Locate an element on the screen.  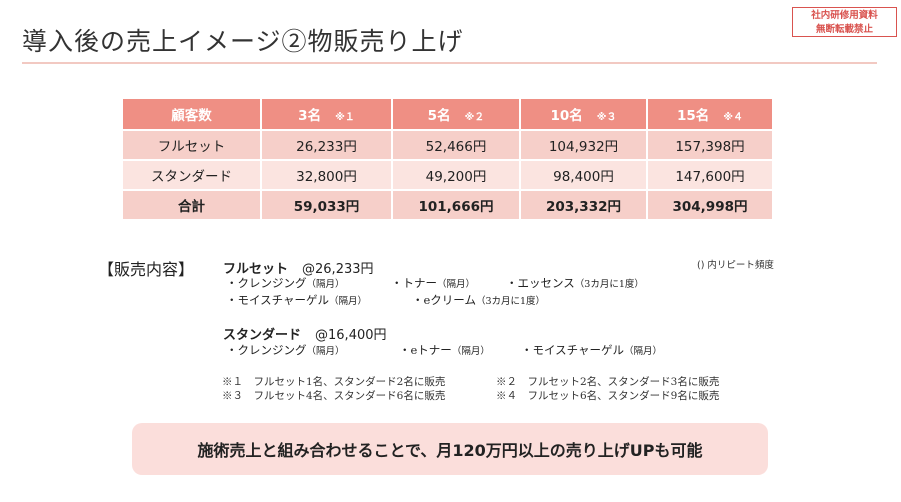
table-cell: 101,666円 is located at coordinates (456, 205).